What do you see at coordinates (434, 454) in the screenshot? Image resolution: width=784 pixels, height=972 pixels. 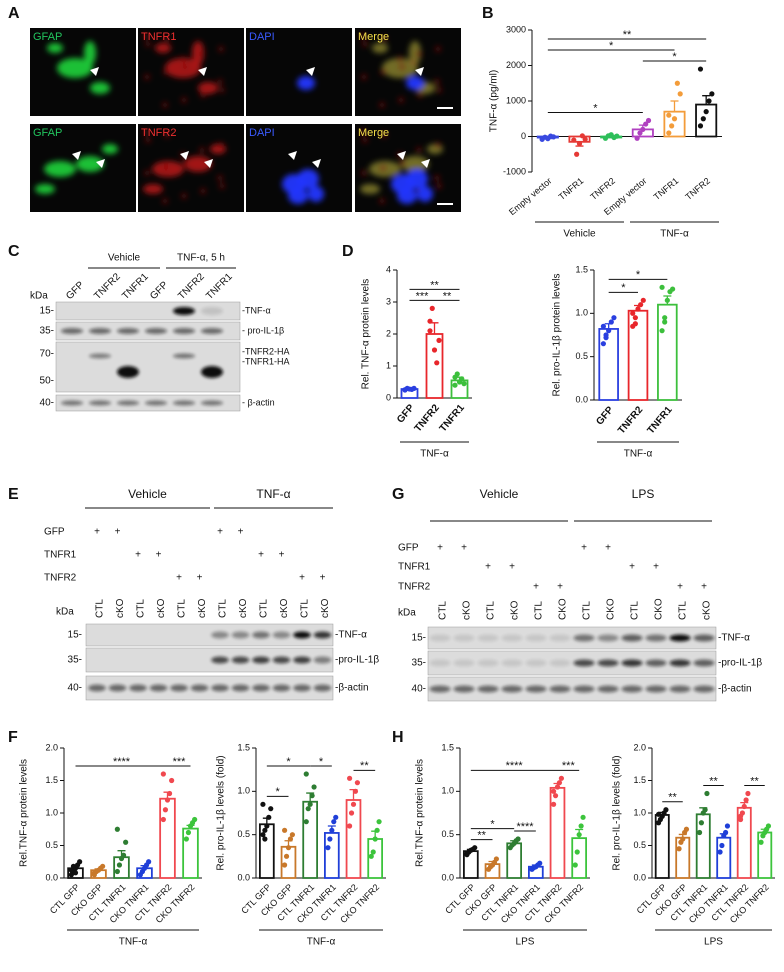 I see `group-label: TNF-α` at bounding box center [434, 454].